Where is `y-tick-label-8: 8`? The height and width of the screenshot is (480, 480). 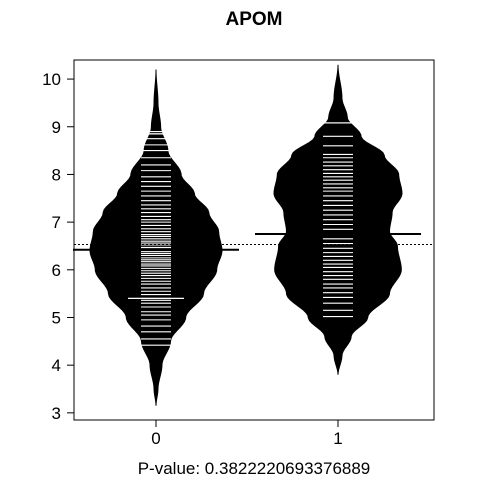
y-tick-label-8: 8 is located at coordinates (56, 174).